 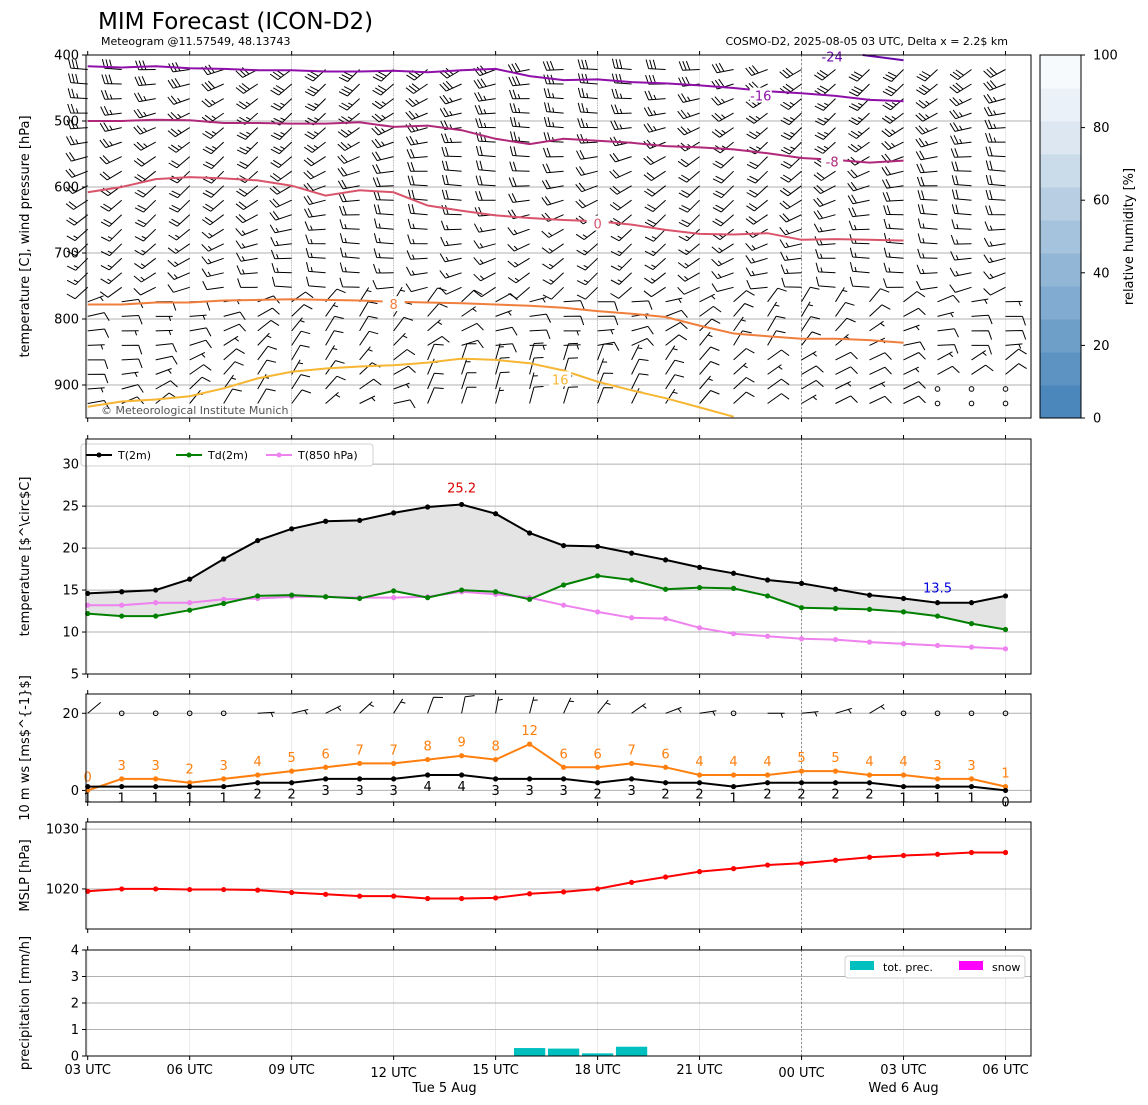 What do you see at coordinates (835, 758) in the screenshot?
I see `gust-label-22: 5` at bounding box center [835, 758].